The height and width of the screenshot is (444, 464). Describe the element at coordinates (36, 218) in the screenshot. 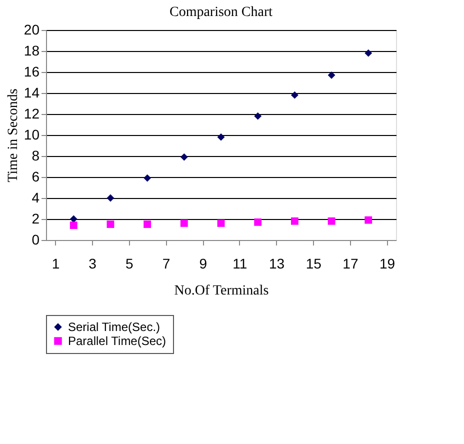

I see `y-tick-label: 2` at that location.